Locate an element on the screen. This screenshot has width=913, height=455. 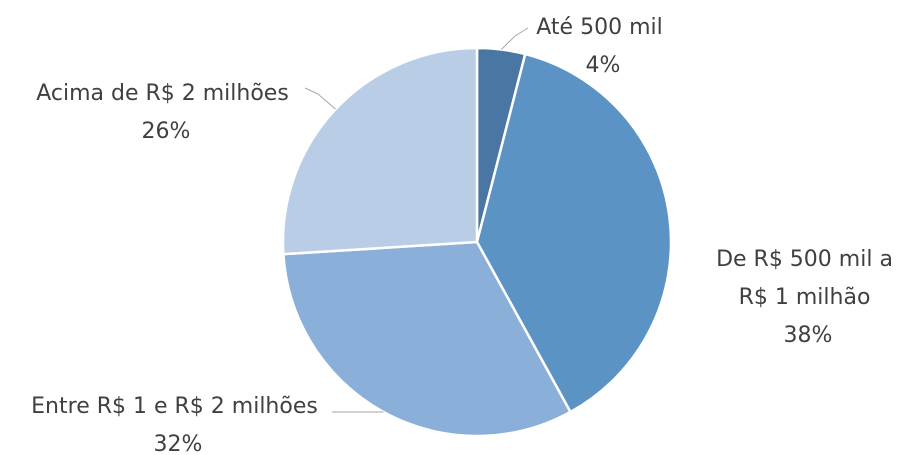
slice-percent-label: 38% is located at coordinates (808, 335).